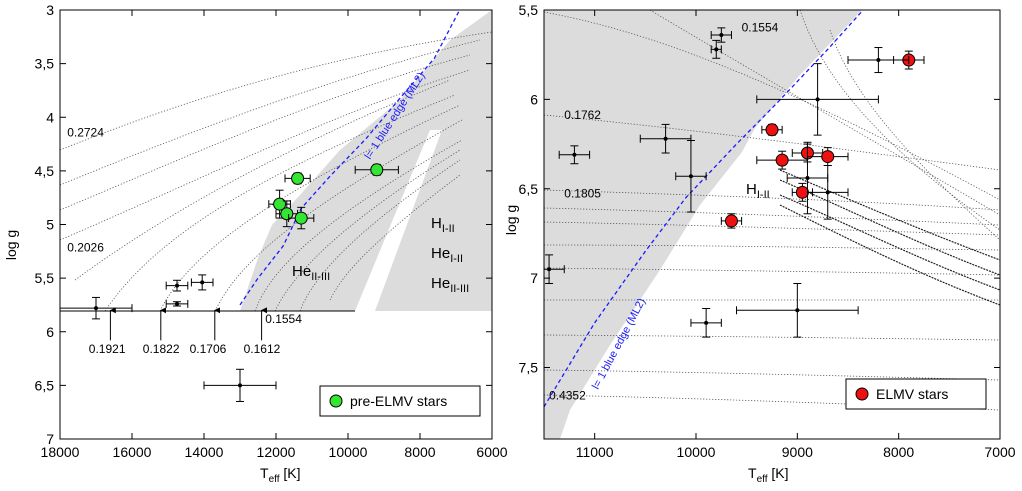  Describe the element at coordinates (107, 349) in the screenshot. I see `track-label: 0.1921` at that location.